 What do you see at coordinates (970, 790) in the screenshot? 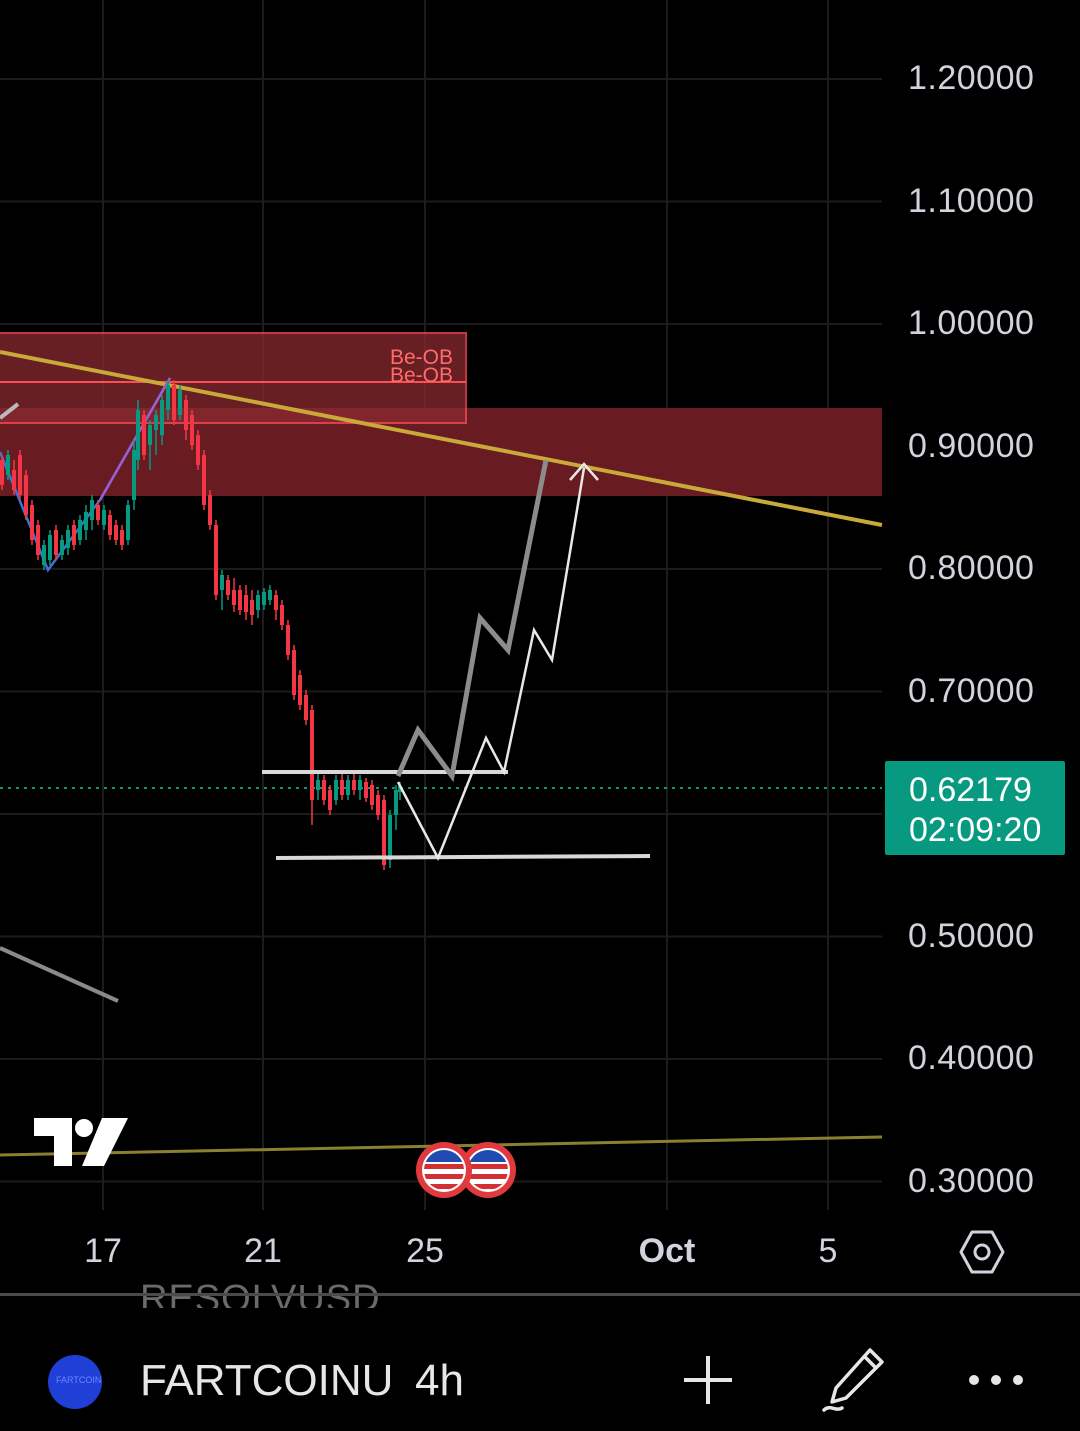
I see `current-price-value: 0.62179` at bounding box center [970, 790].